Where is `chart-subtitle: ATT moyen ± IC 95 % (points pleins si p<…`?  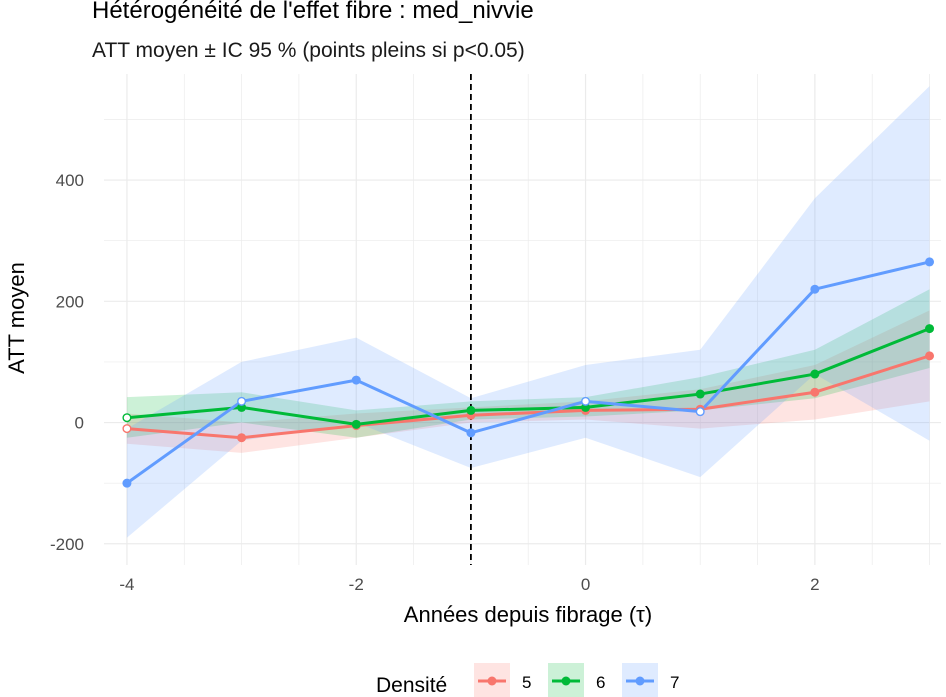
chart-subtitle: ATT moyen ± IC 95 % (points pleins si p<… is located at coordinates (308, 50).